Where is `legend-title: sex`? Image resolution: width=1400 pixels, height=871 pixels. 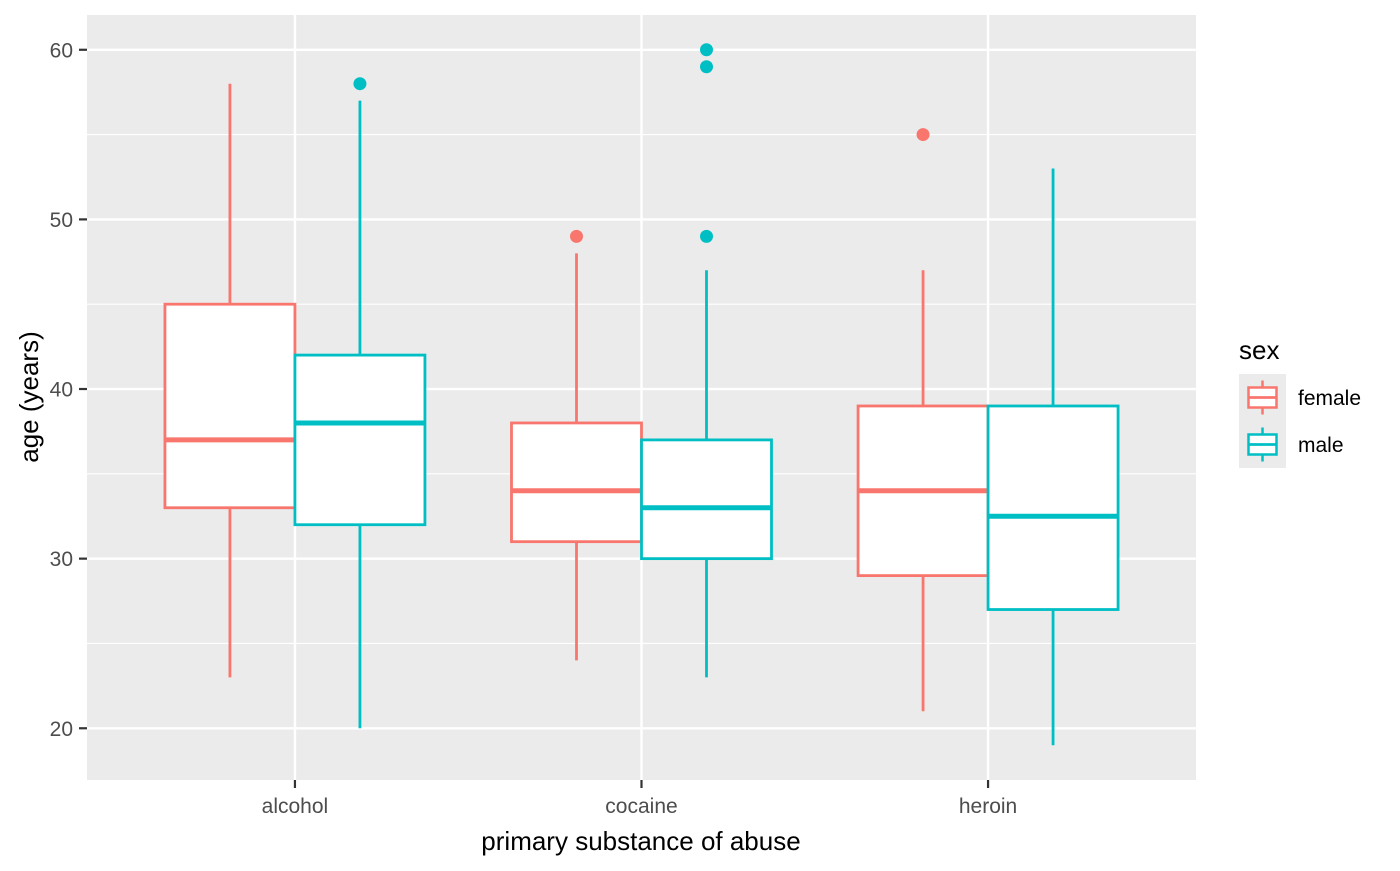 legend-title: sex is located at coordinates (1259, 350).